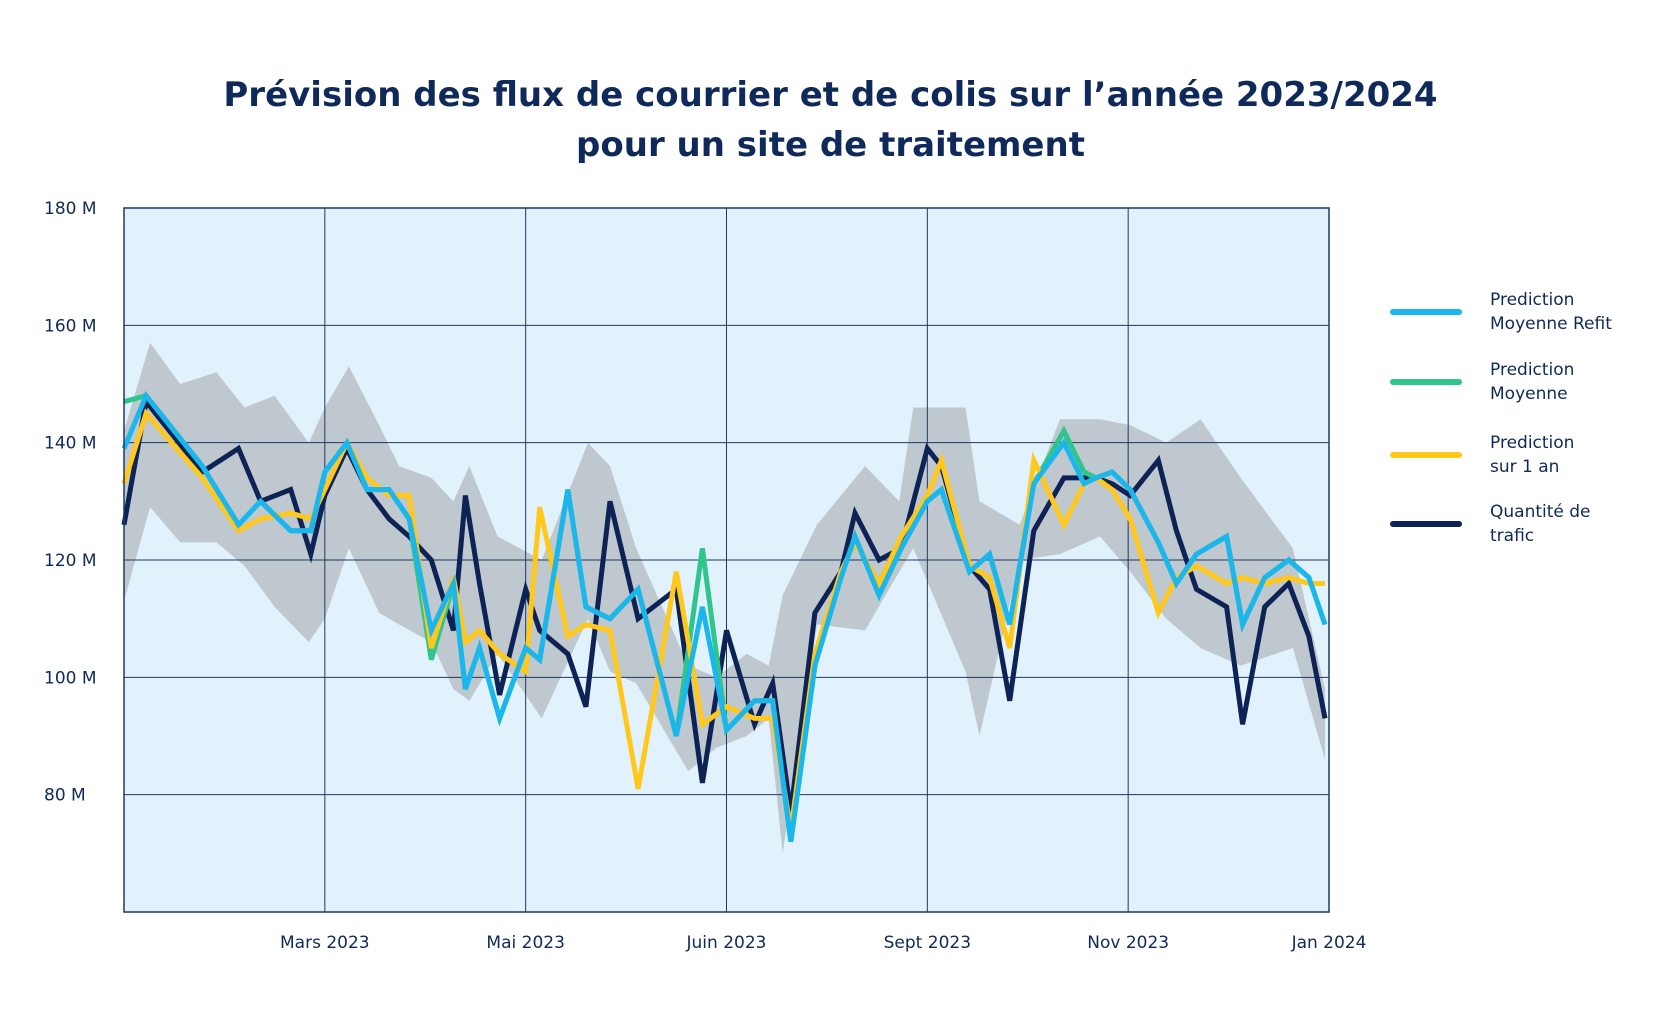  What do you see at coordinates (927, 943) in the screenshot?
I see `x-tick-label: Sept 2023` at bounding box center [927, 943].